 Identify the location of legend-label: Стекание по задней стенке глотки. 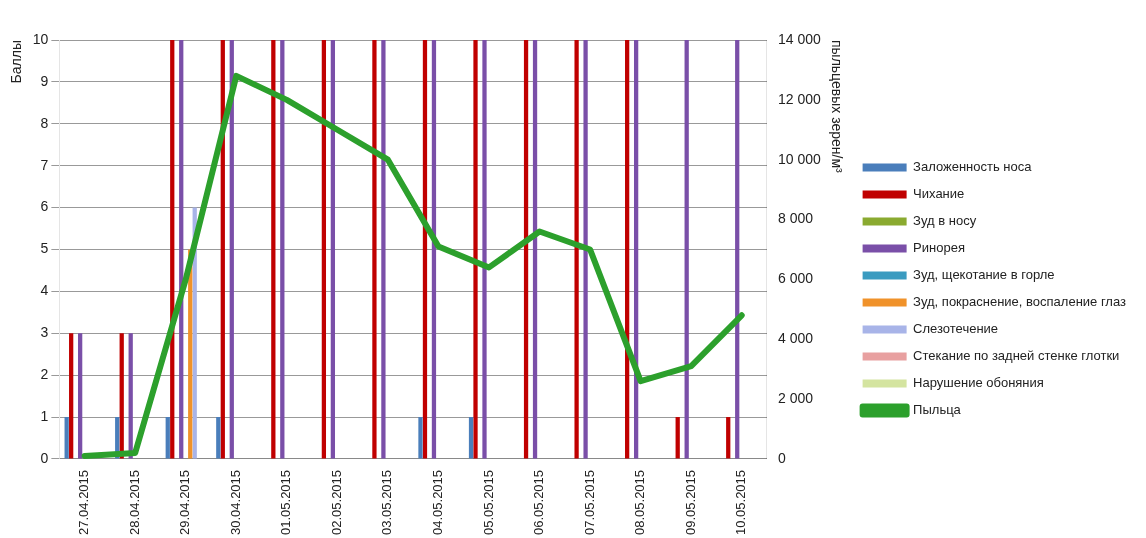
(1016, 356).